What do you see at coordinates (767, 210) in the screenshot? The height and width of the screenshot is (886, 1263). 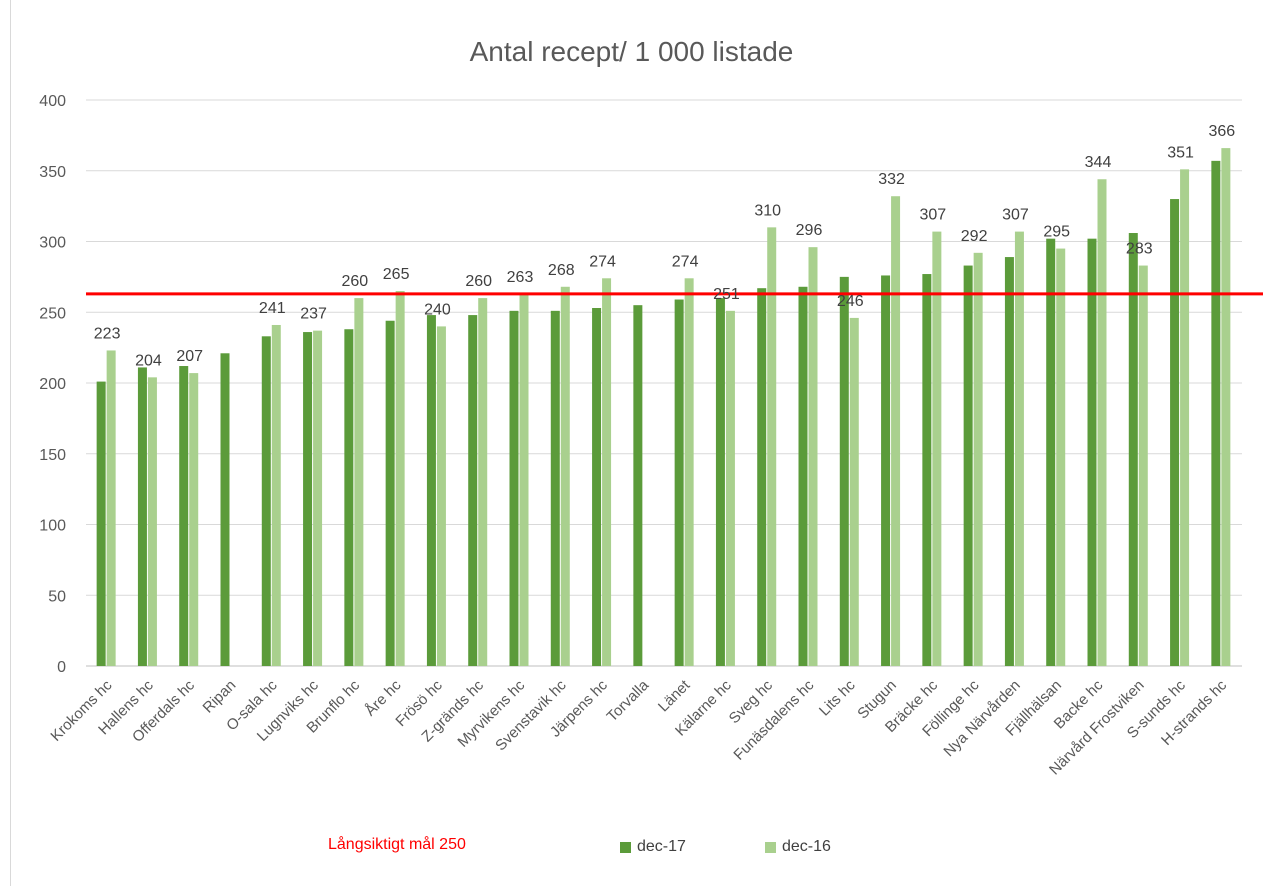 I see `data-label: 310` at bounding box center [767, 210].